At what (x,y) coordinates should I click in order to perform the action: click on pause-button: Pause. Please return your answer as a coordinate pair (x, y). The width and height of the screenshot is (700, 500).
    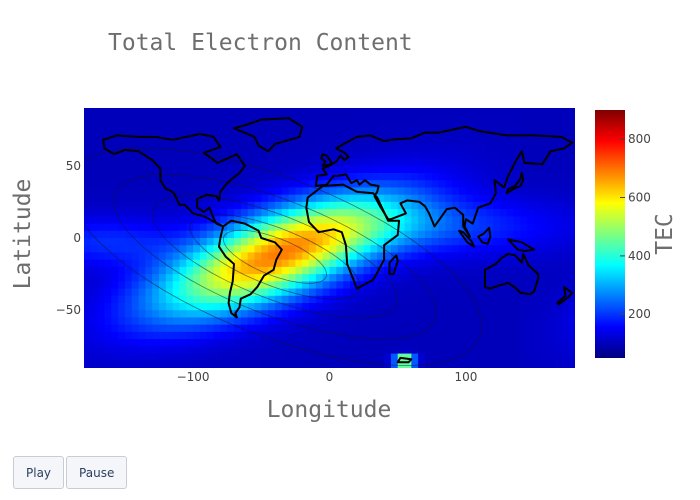
    Looking at the image, I should click on (97, 472).